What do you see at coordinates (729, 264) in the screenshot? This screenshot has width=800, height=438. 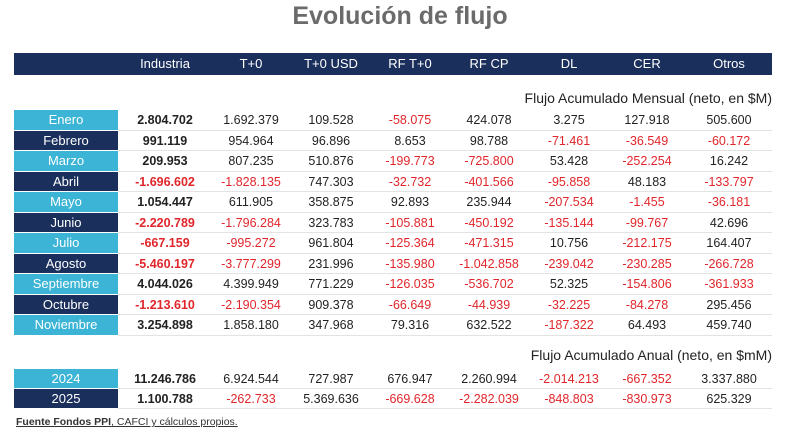 I see `table-cell: -266.728` at bounding box center [729, 264].